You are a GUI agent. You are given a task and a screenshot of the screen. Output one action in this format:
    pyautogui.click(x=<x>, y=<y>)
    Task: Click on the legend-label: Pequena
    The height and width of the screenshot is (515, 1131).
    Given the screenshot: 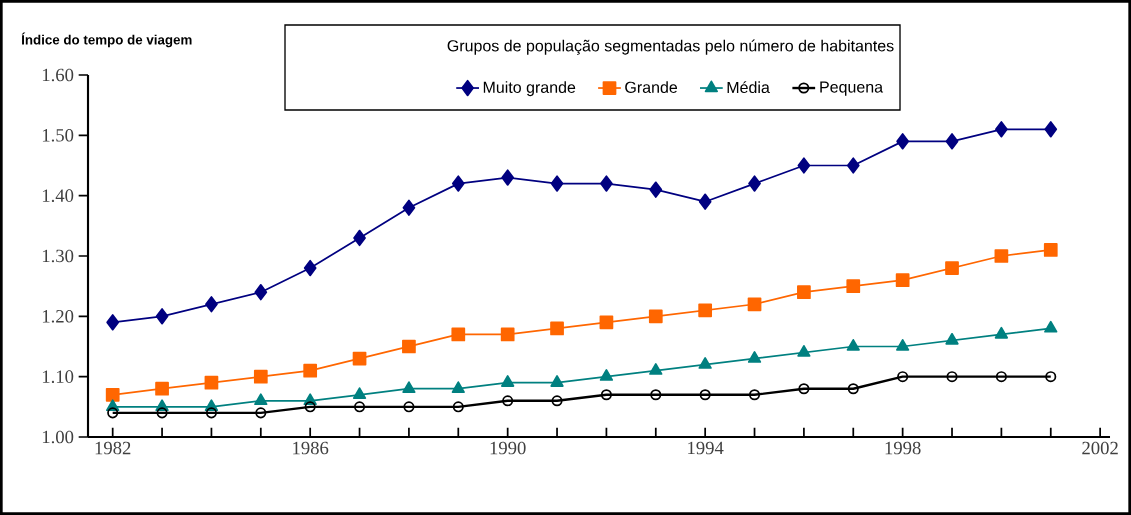 What is the action you would take?
    pyautogui.click(x=852, y=88)
    